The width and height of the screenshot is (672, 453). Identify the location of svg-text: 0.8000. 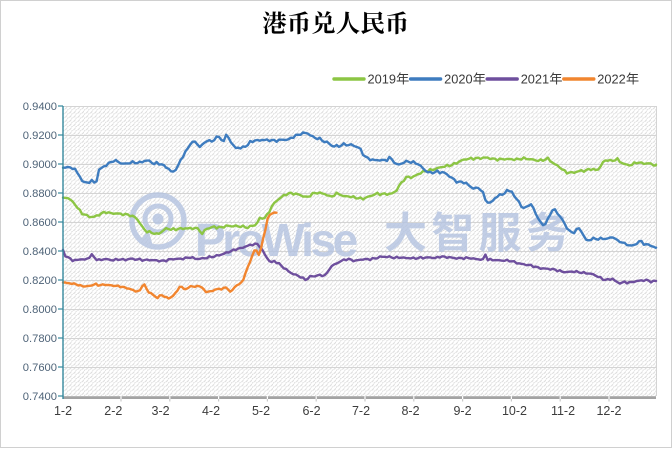
(40, 310).